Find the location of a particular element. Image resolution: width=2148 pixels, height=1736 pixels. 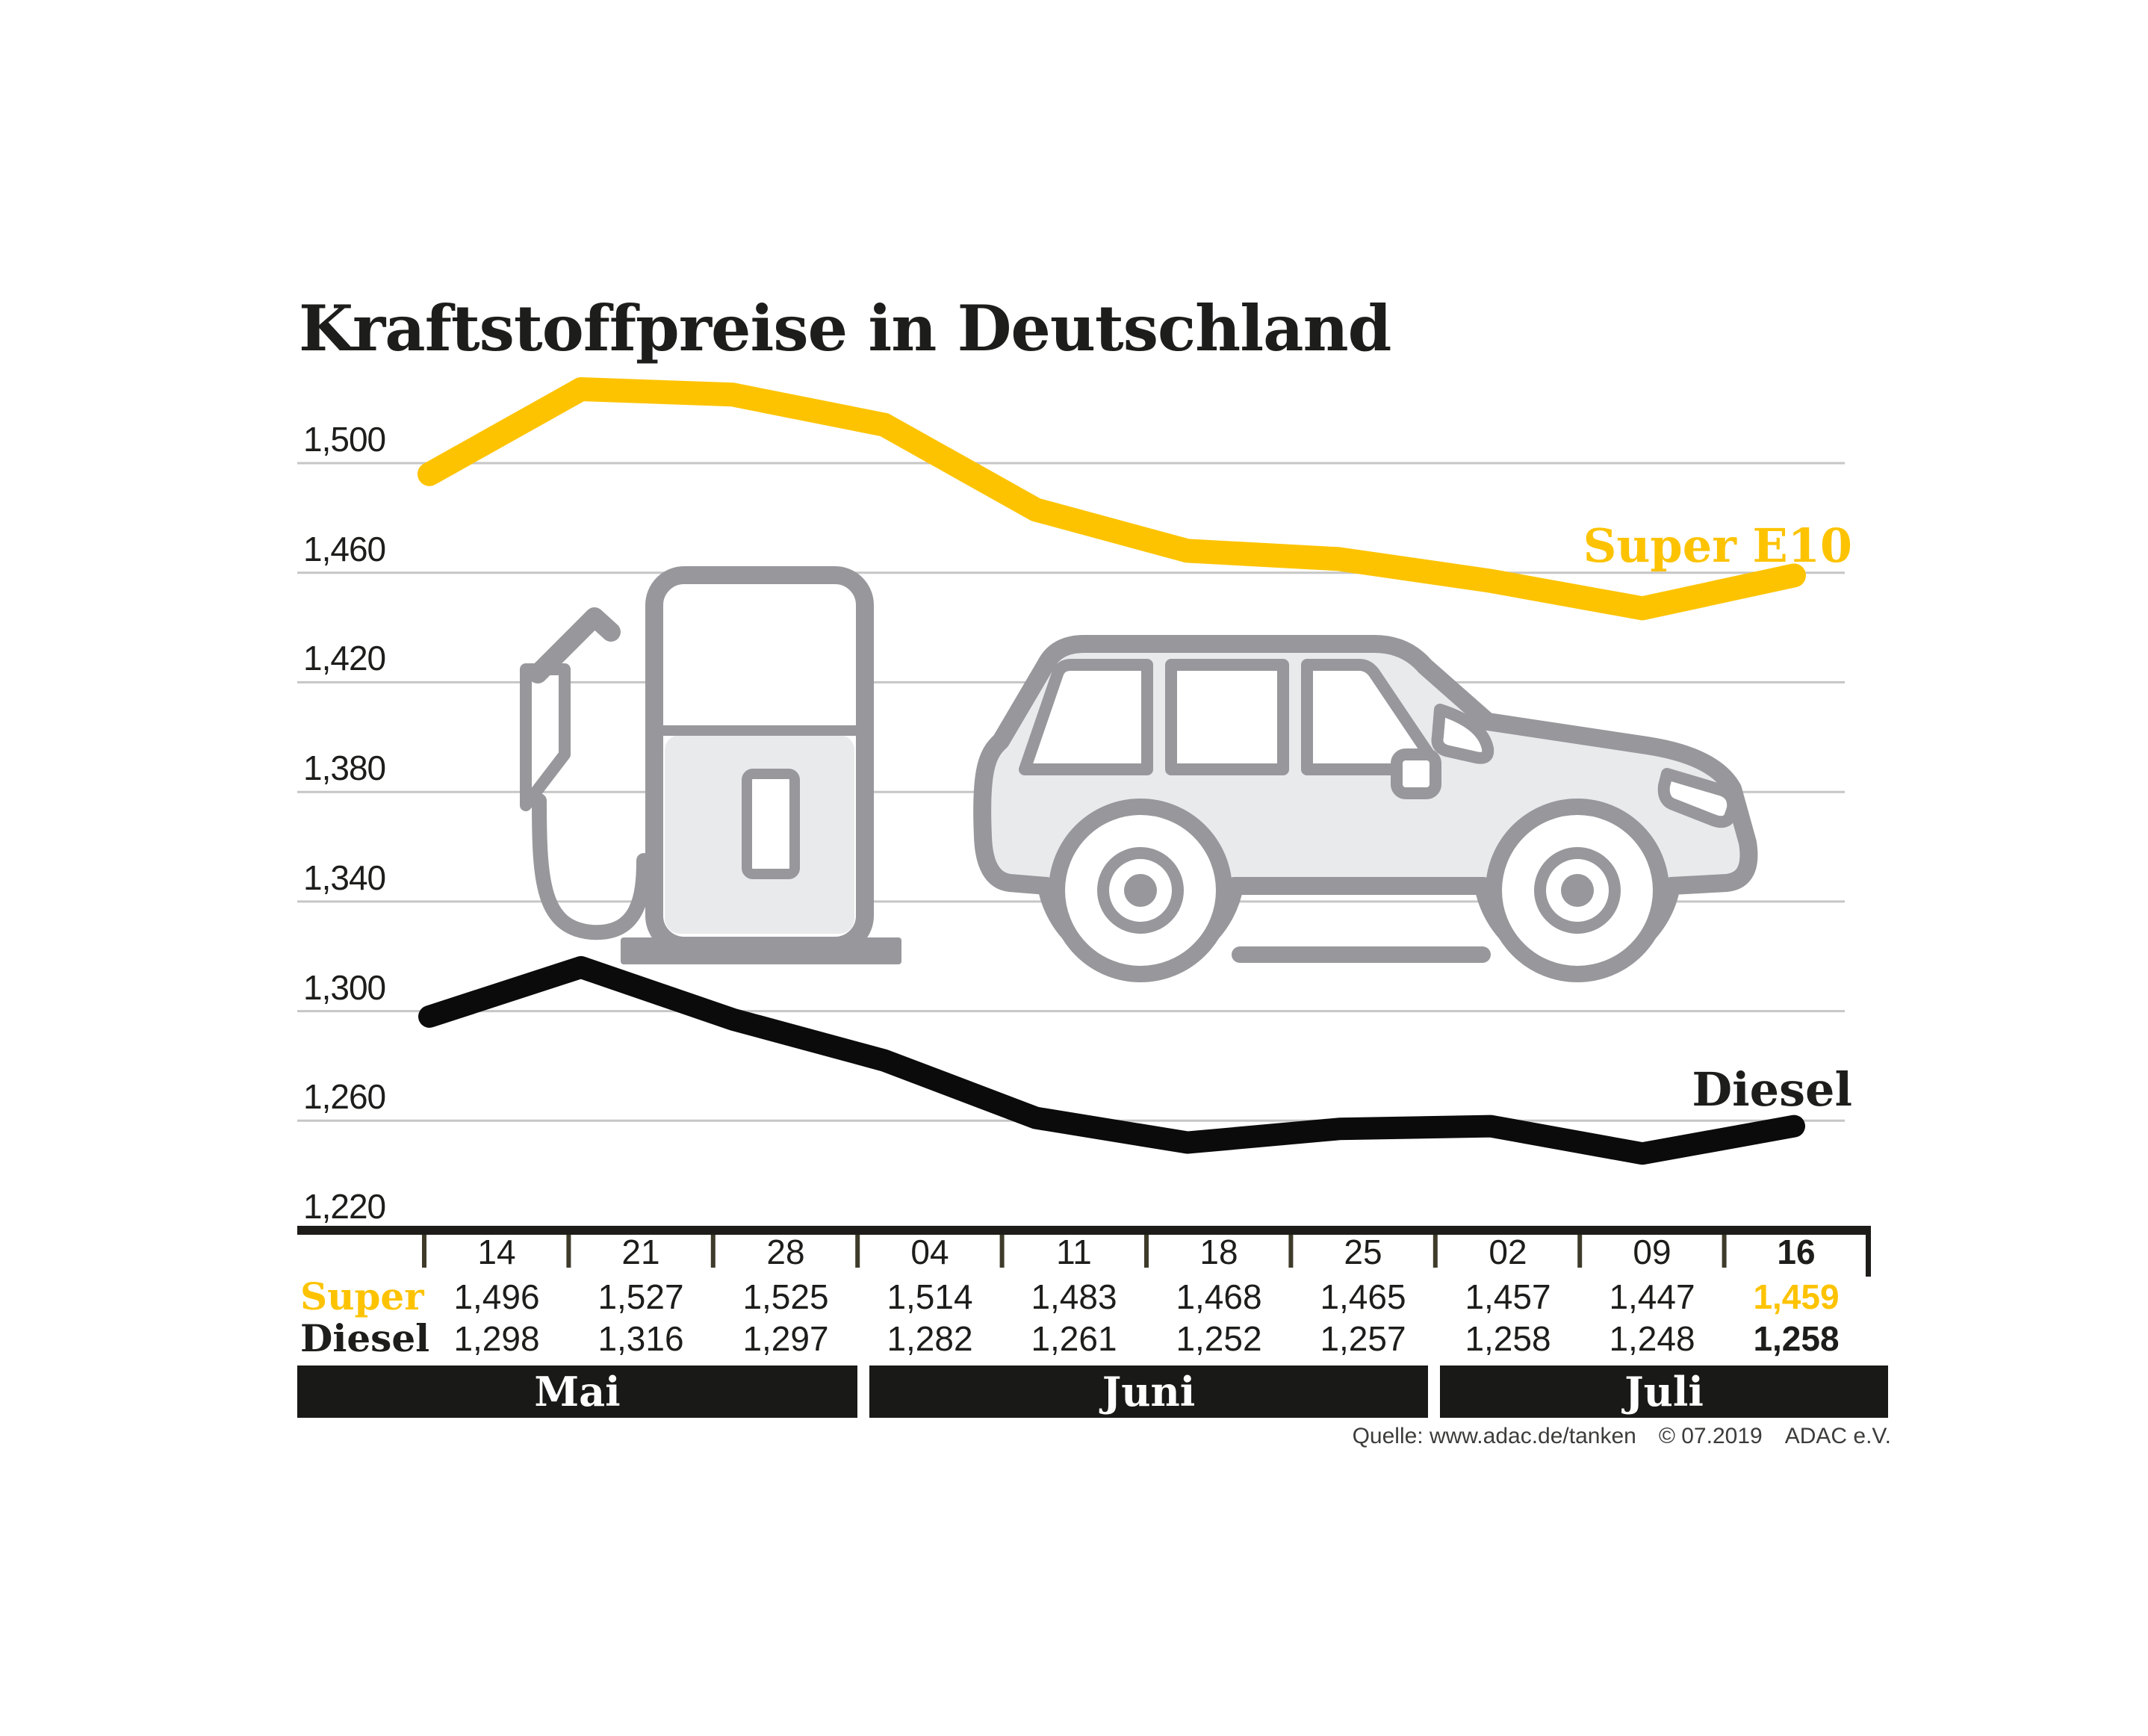

y-tick-label-1460: 1,460 is located at coordinates (344, 549).